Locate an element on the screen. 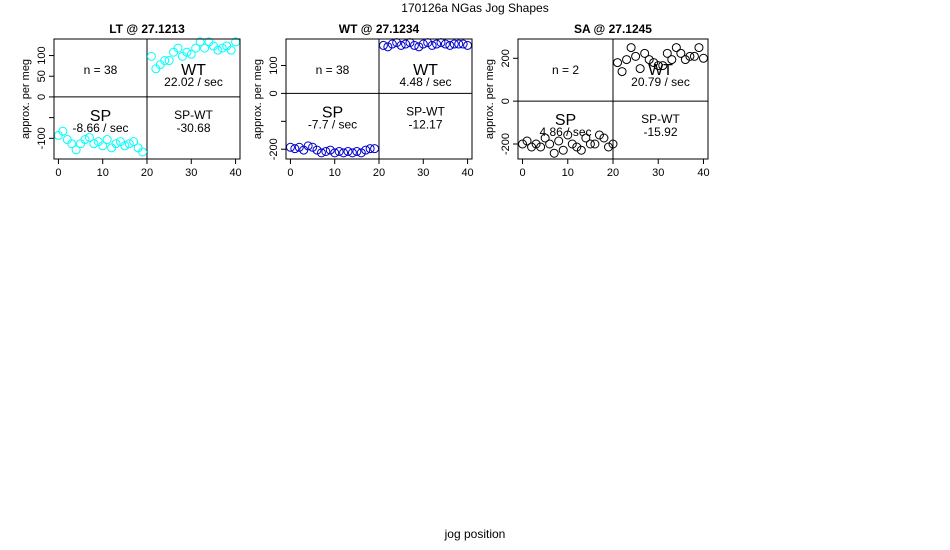  panel-title: SA @ 27.1245 is located at coordinates (613, 29).